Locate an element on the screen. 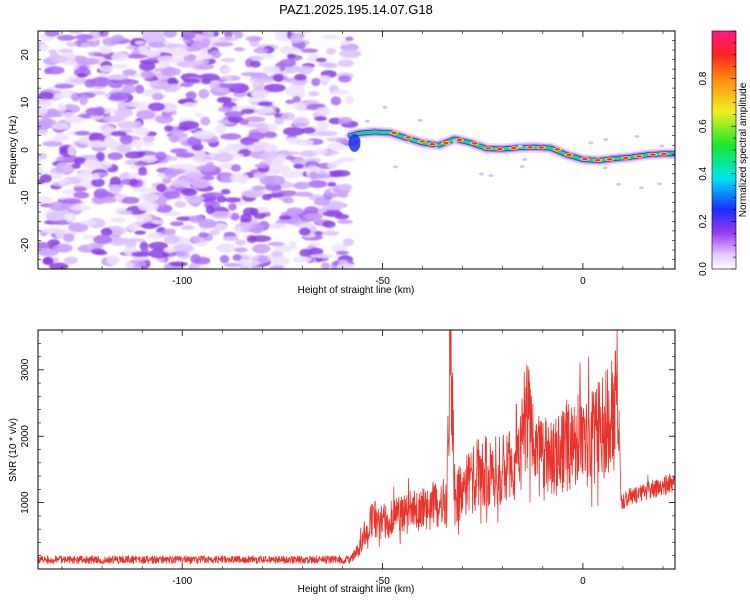 The height and width of the screenshot is (600, 750). colorbar-tick-label: 0.2 is located at coordinates (703, 221).